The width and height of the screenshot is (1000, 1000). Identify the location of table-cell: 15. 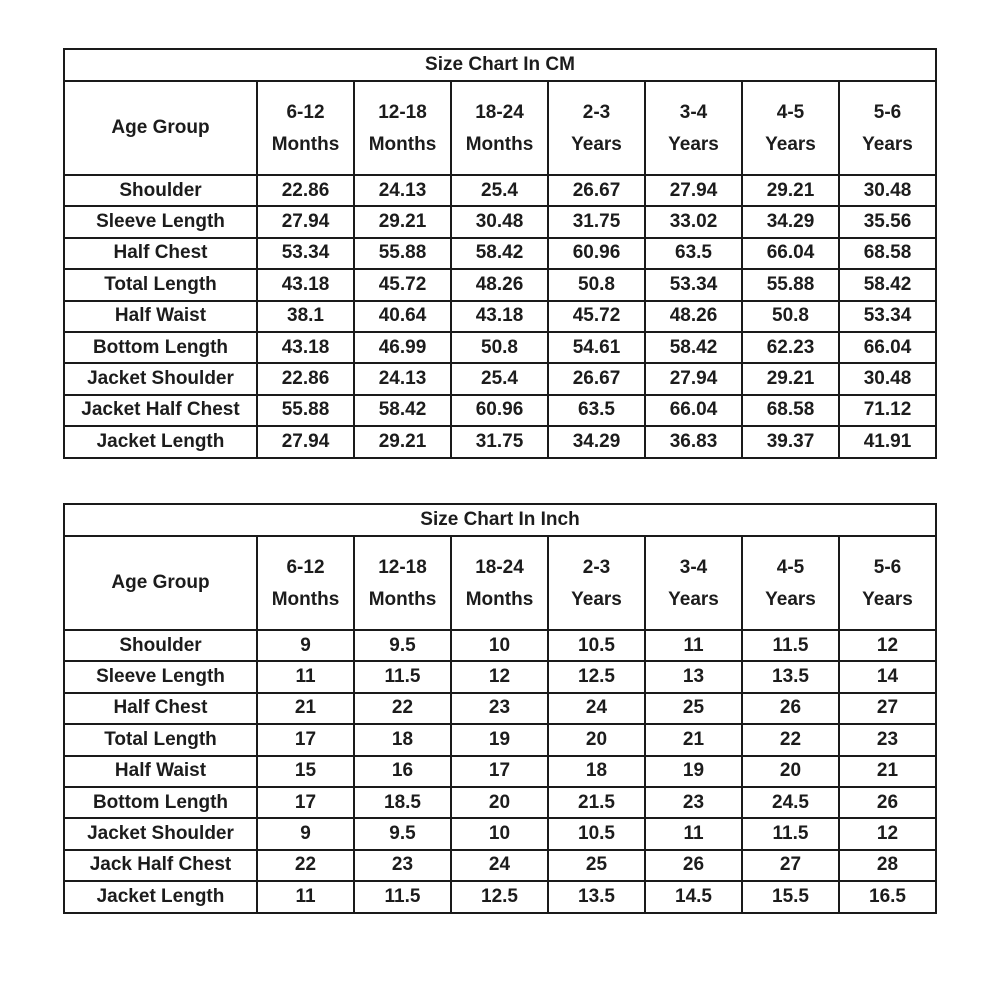
(305, 771).